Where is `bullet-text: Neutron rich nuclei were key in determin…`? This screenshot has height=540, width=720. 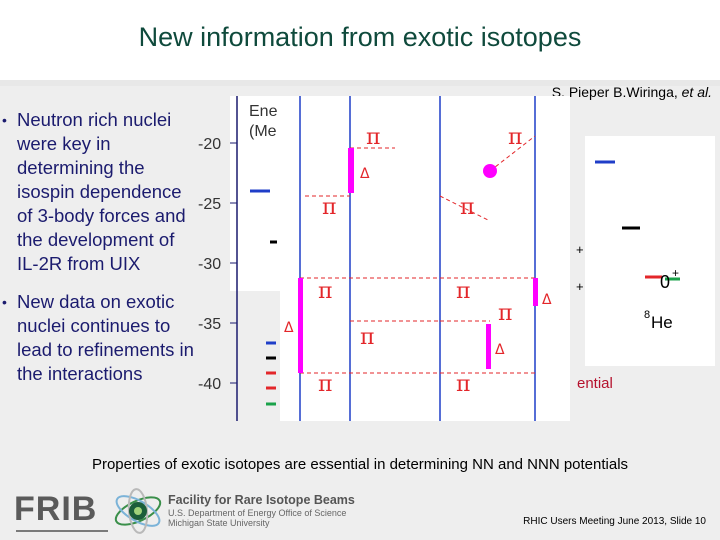 bullet-text: Neutron rich nuclei were key in determin… is located at coordinates (101, 191).